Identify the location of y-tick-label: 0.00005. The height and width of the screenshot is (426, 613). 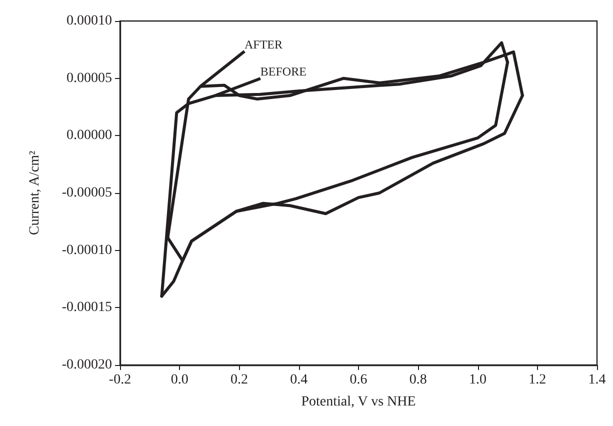
(89, 78).